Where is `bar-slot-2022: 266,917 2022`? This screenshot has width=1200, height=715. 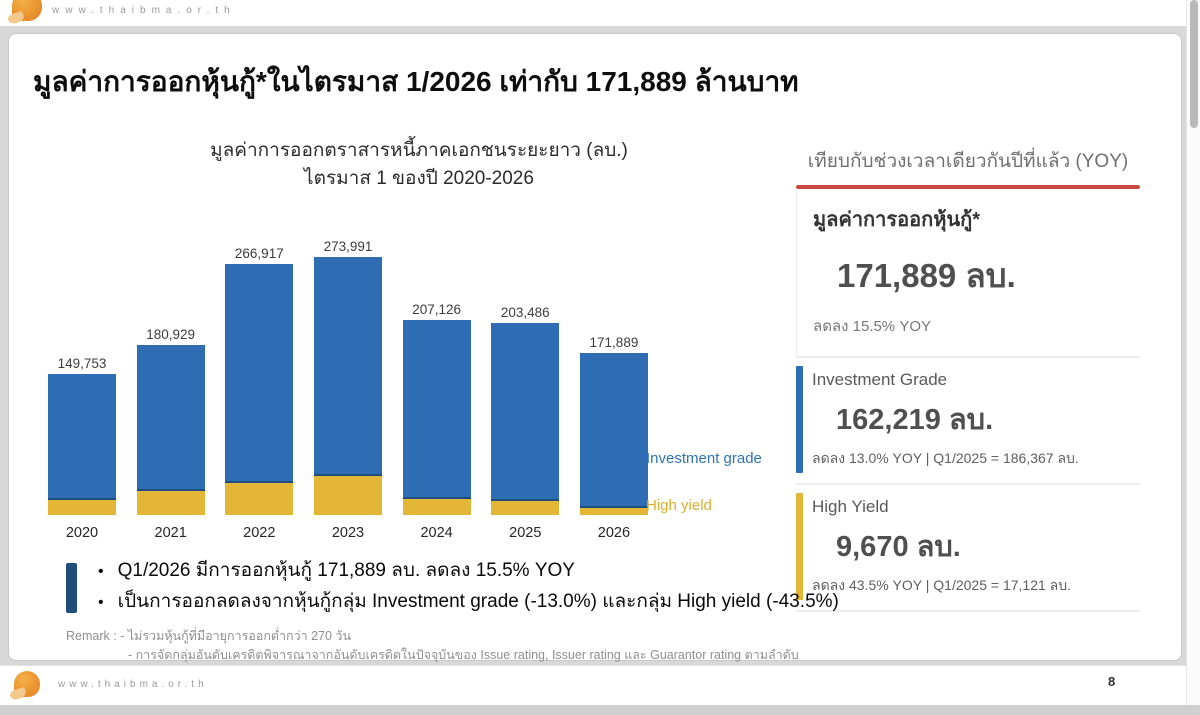
bar-slot-2022: 266,917 2022 is located at coordinates (259, 393).